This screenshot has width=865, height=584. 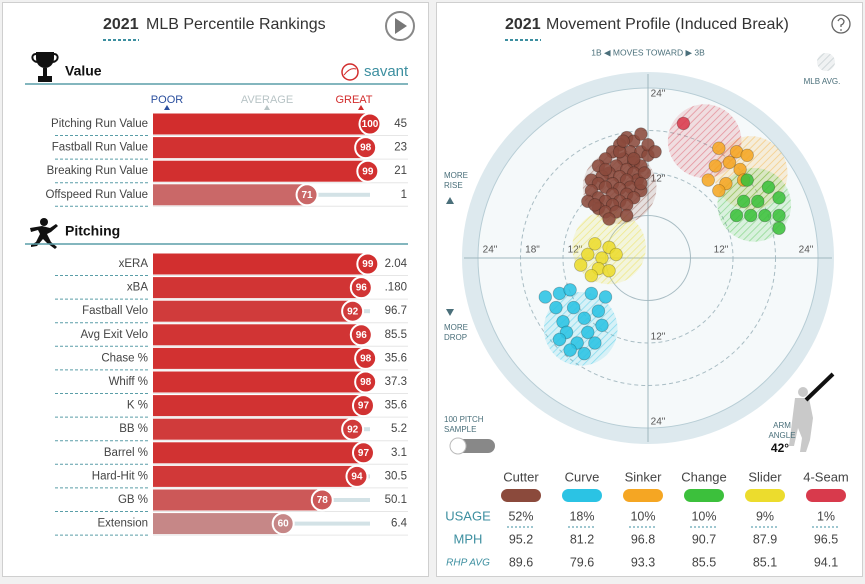 I want to click on percentile-value: 71, so click(x=308, y=195).